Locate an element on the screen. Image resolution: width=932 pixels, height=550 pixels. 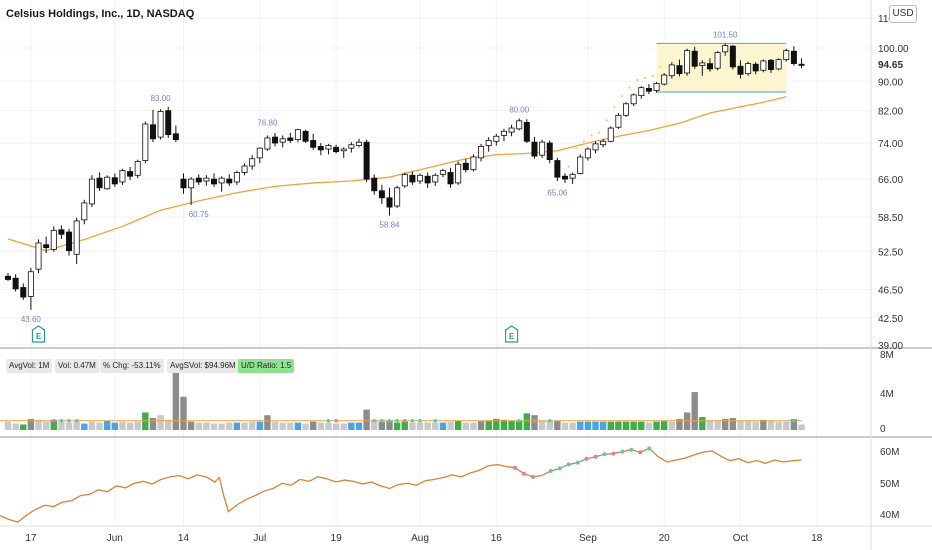
earnings-shape is located at coordinates (38, 334).